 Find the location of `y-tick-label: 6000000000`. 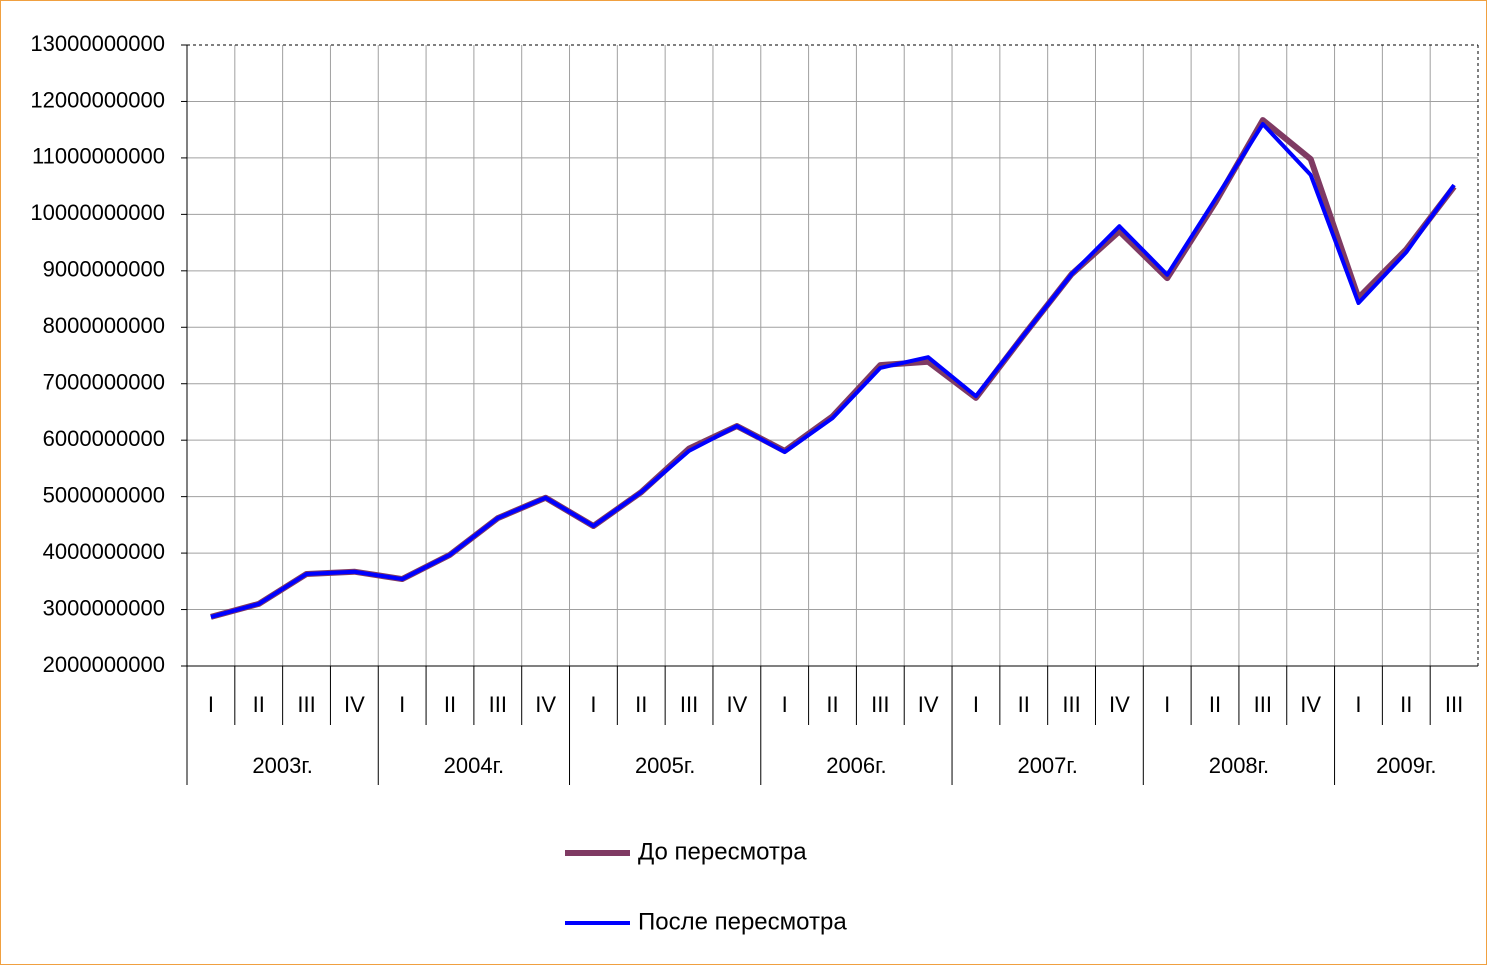

y-tick-label: 6000000000 is located at coordinates (104, 438).